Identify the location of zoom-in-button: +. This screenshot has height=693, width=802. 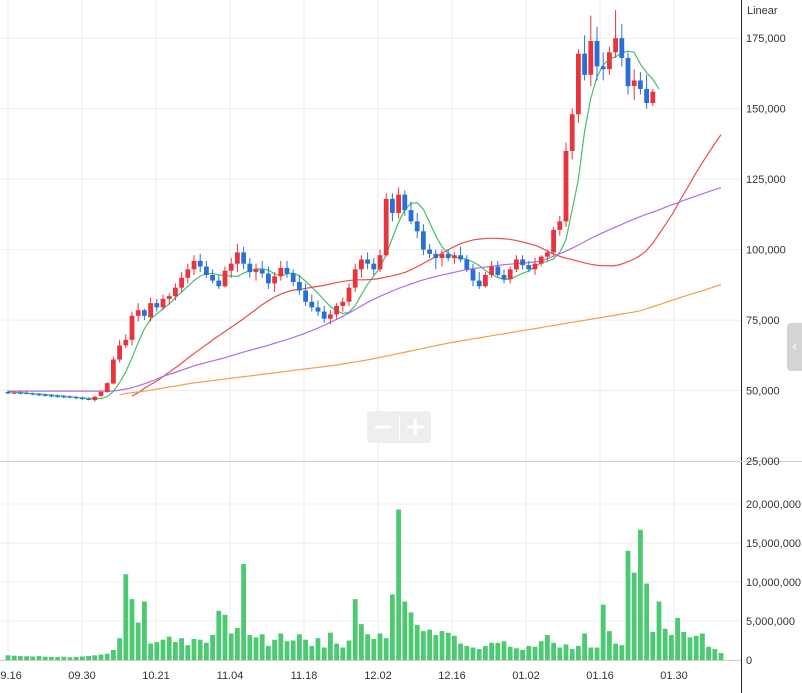
(416, 427).